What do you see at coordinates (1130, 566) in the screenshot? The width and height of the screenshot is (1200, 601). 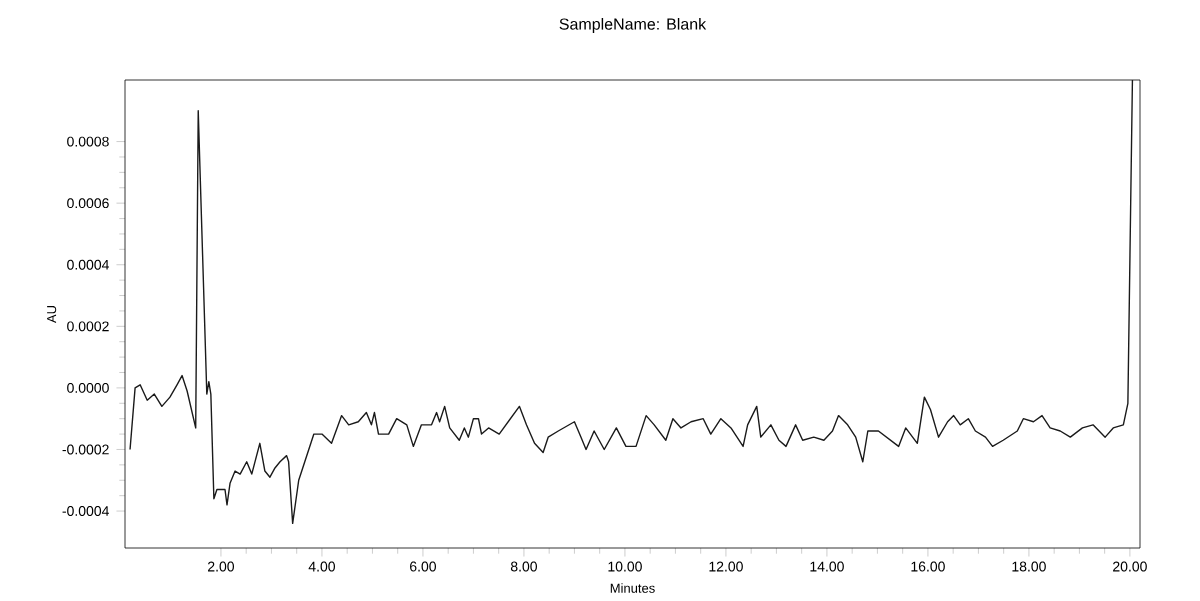 I see `x-tick-label: 20.00` at bounding box center [1130, 566].